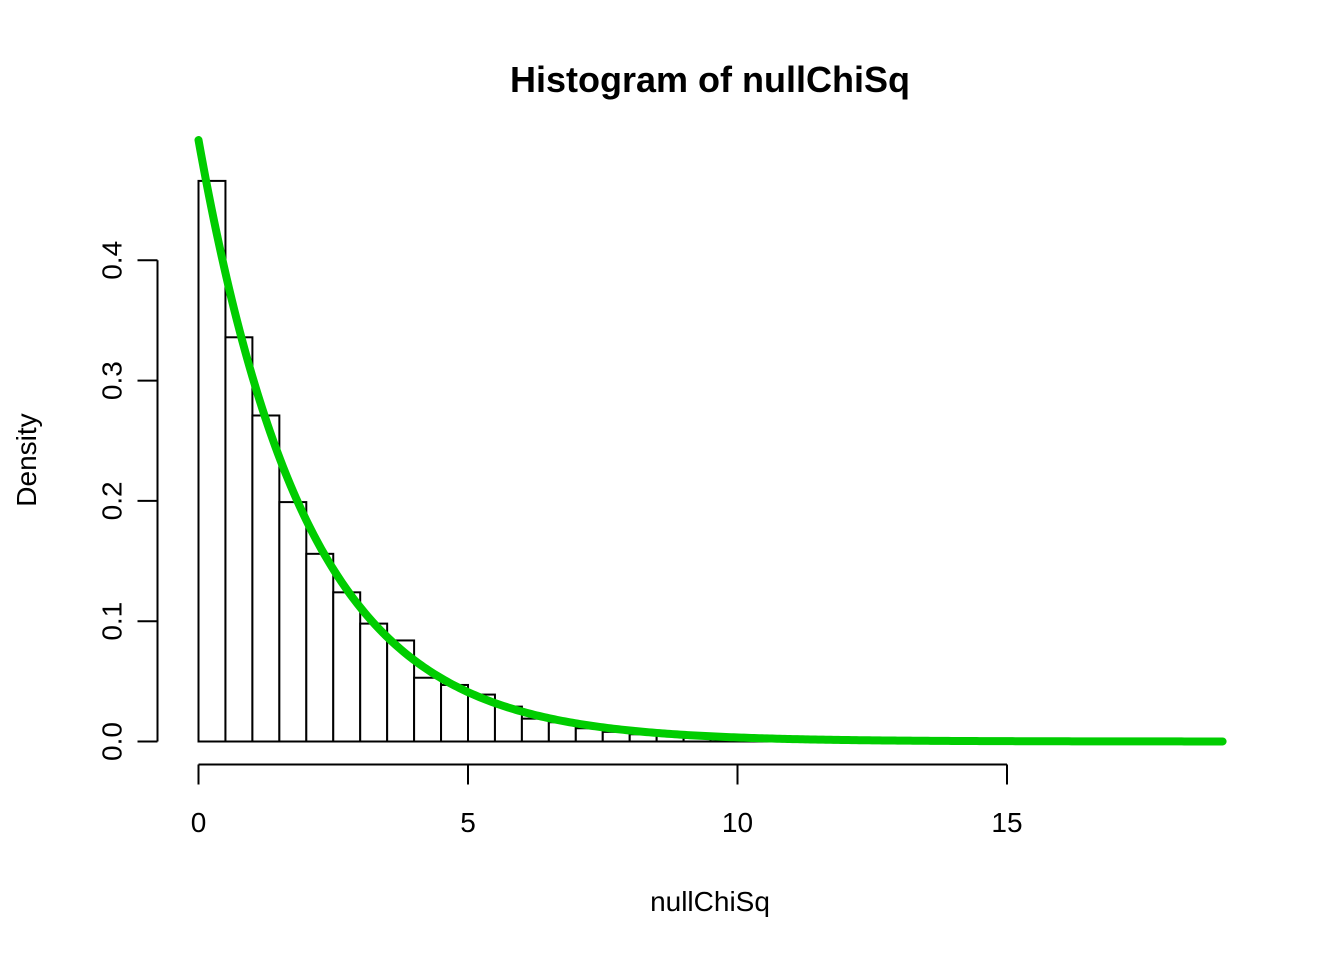 The width and height of the screenshot is (1344, 960). What do you see at coordinates (468, 822) in the screenshot?
I see `x-tick-label-1: 5` at bounding box center [468, 822].